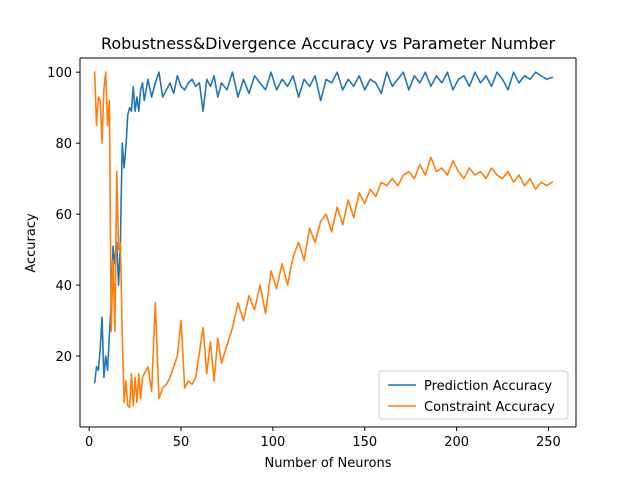 The height and width of the screenshot is (480, 640). I want to click on legend-box, so click(473, 395).